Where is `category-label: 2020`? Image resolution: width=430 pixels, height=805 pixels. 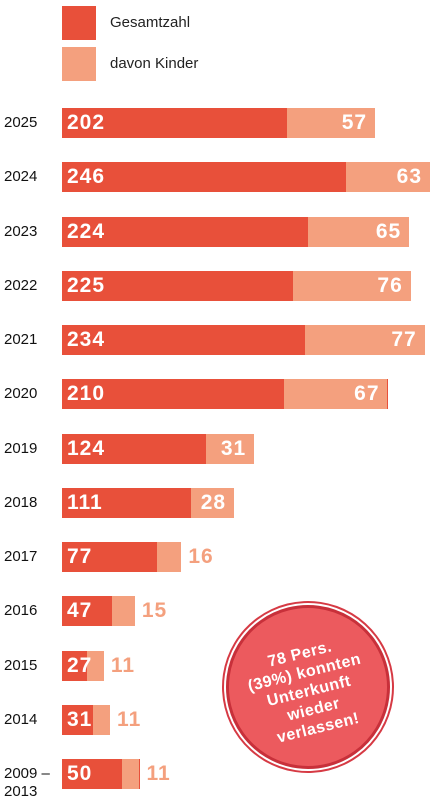 category-label: 2020 is located at coordinates (21, 394).